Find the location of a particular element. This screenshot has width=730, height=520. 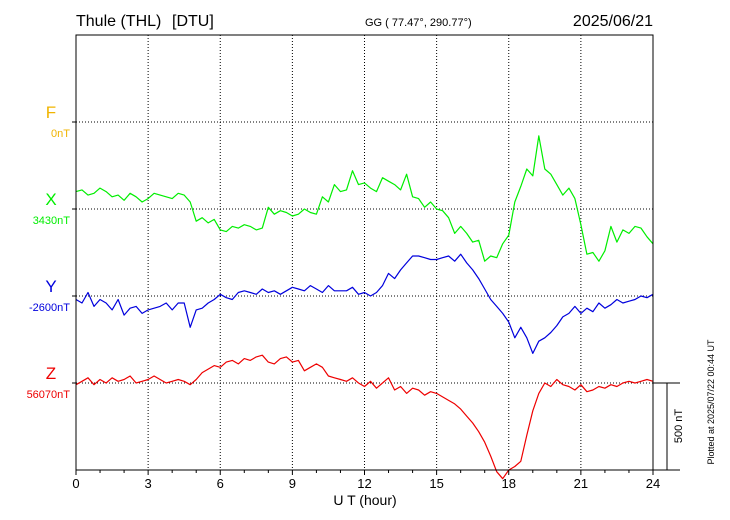

x-tick-label-18: 18 is located at coordinates (509, 483).